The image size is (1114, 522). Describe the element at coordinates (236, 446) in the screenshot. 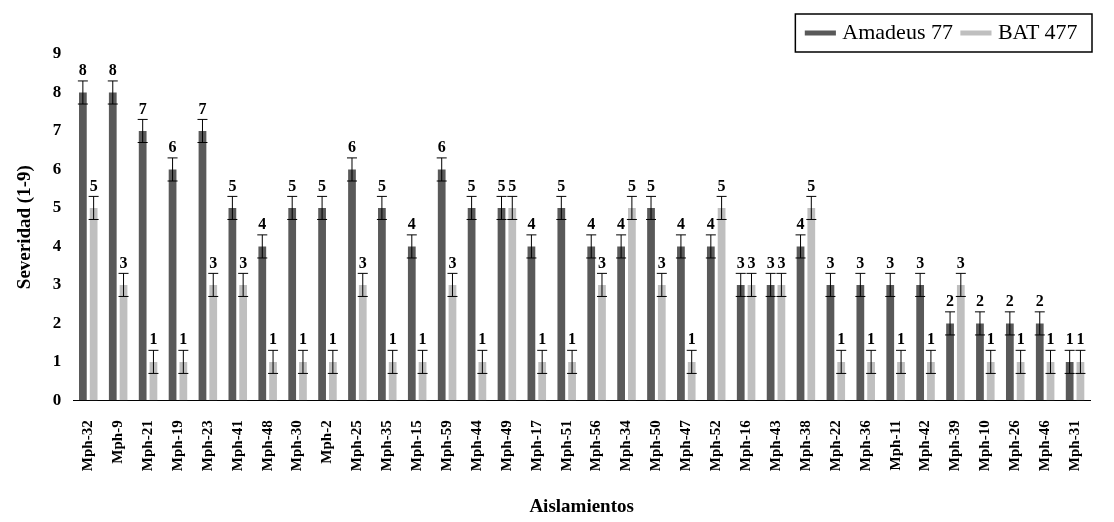

I see `x-tick-label: Mph-41` at that location.